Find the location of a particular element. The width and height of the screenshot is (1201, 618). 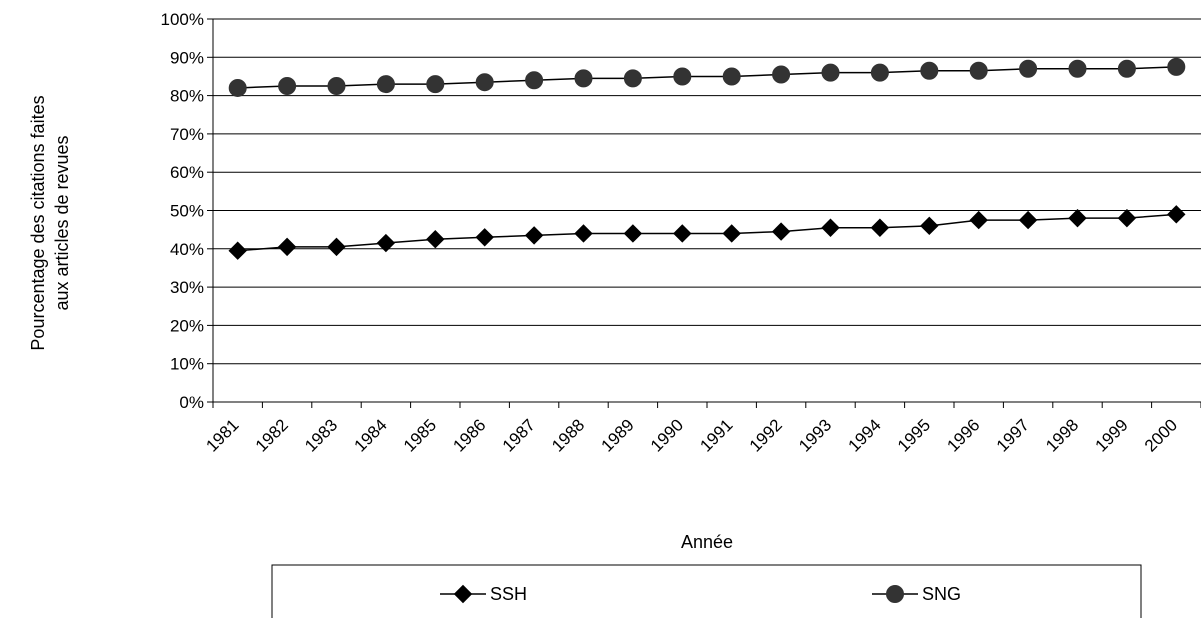

legend-marker-ssh is located at coordinates (463, 594).